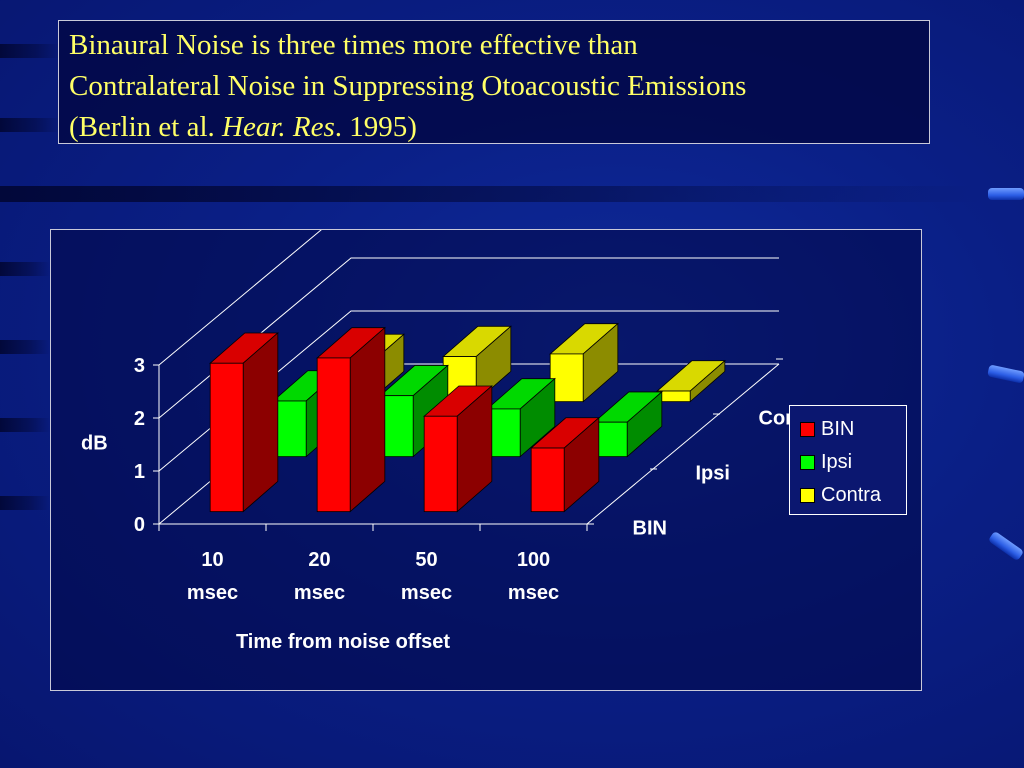  I want to click on y-axis-label: dB, so click(94, 444).